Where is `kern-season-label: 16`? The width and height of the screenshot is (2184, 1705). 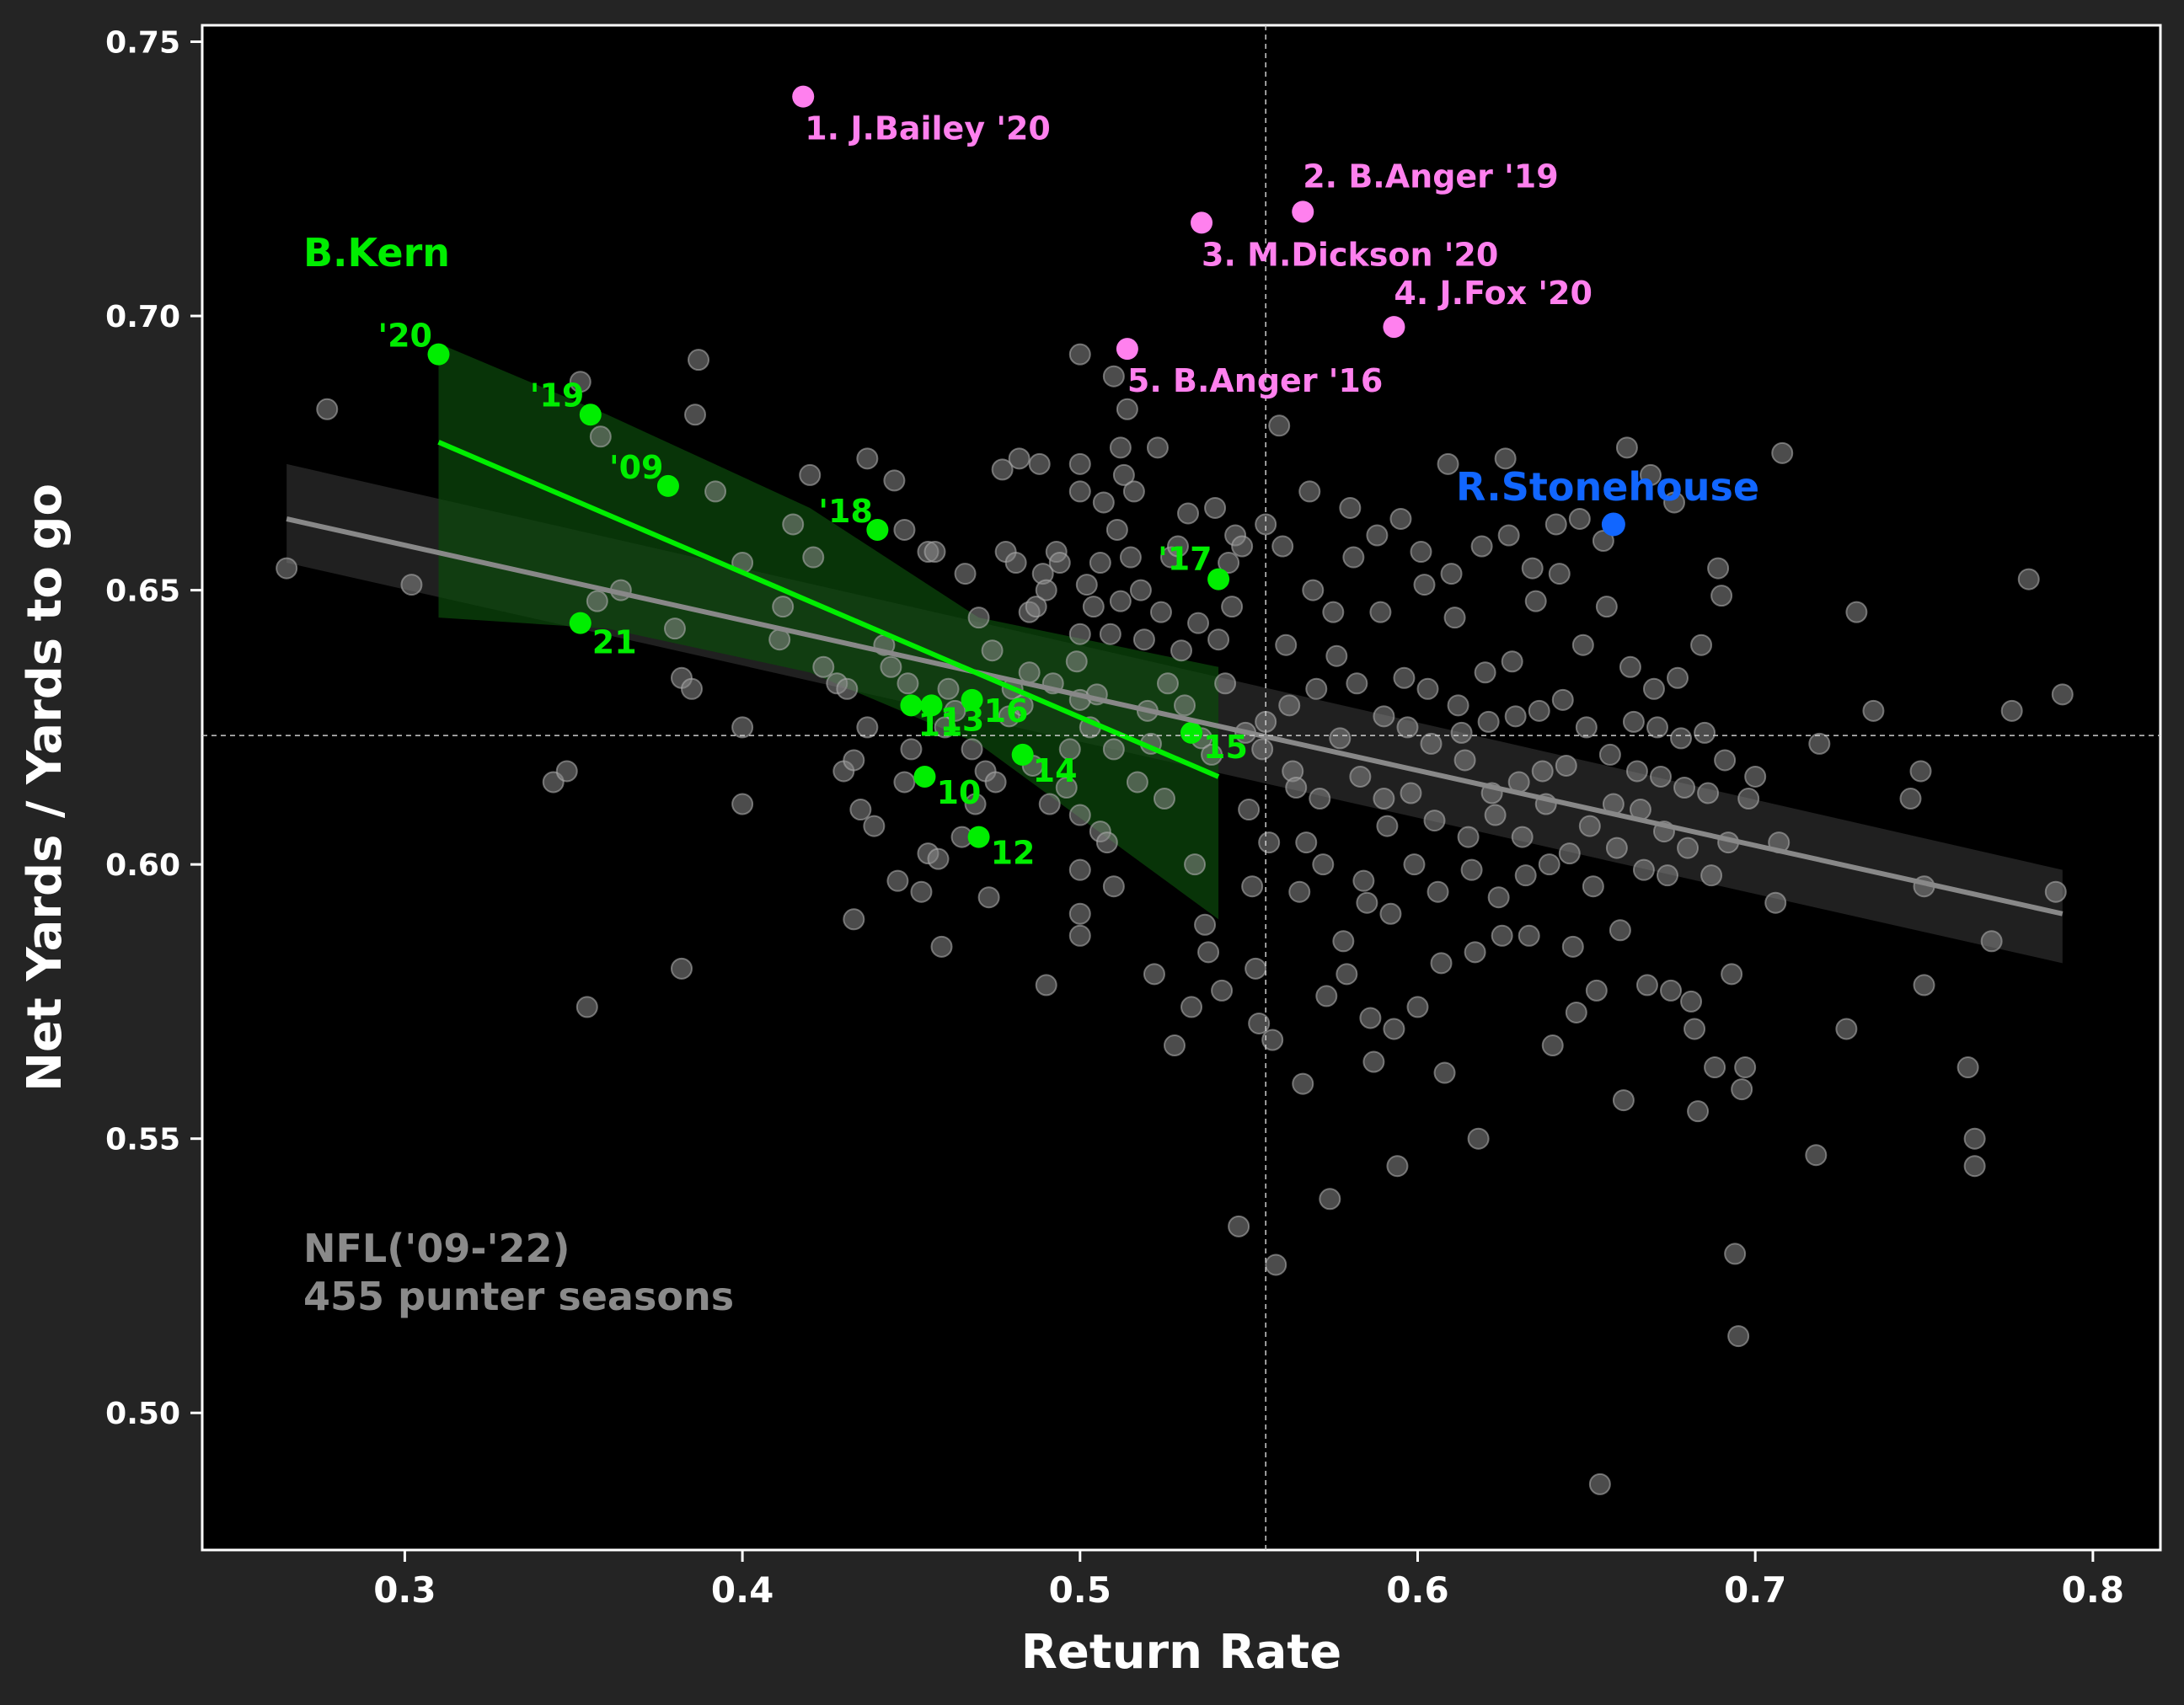 kern-season-label: 16 is located at coordinates (1006, 711).